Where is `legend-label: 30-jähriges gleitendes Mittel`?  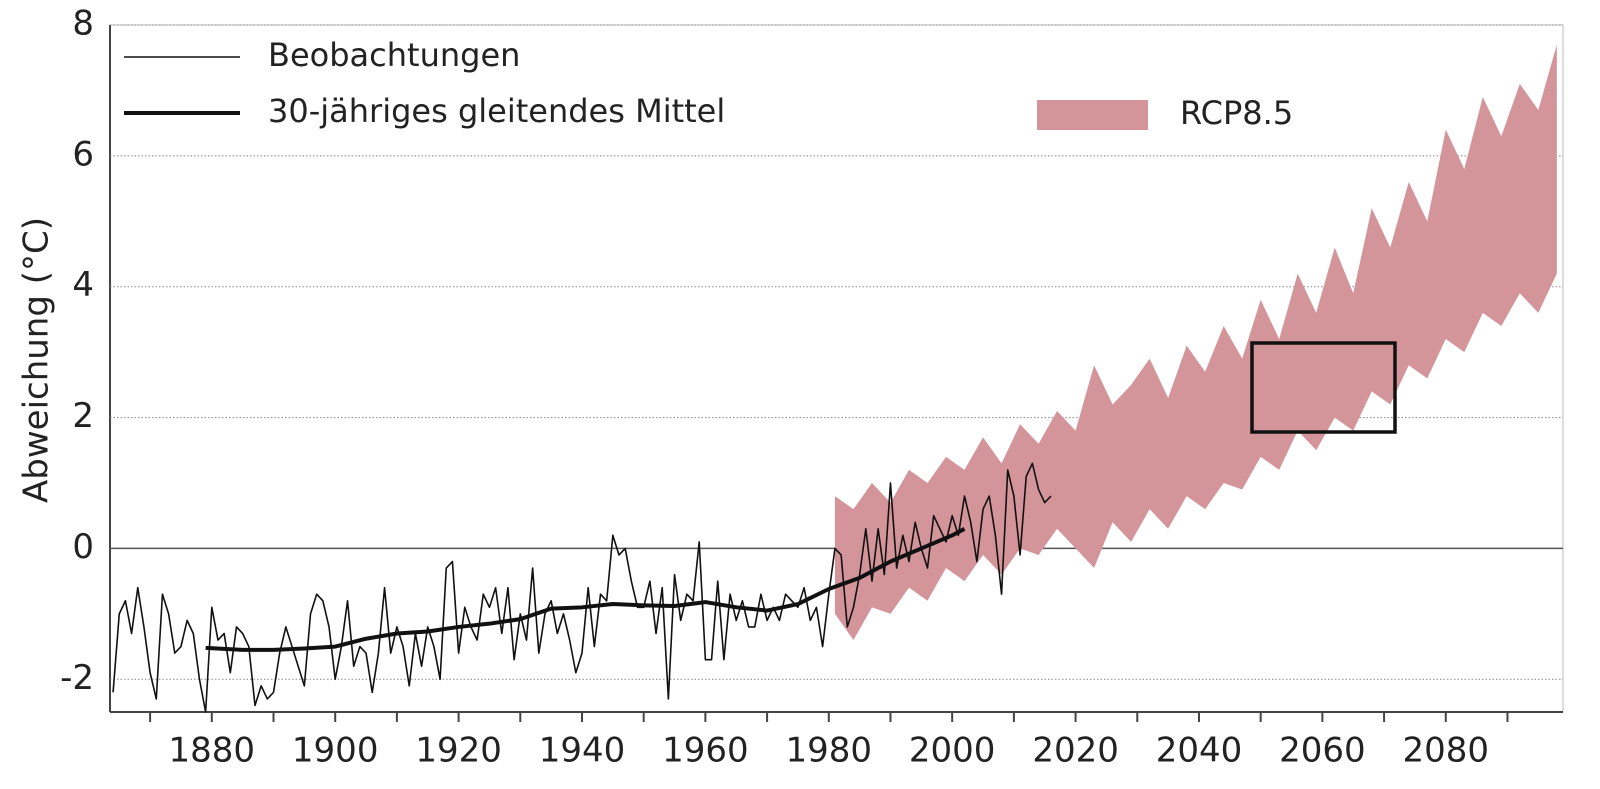 legend-label: 30-jähriges gleitendes Mittel is located at coordinates (496, 111).